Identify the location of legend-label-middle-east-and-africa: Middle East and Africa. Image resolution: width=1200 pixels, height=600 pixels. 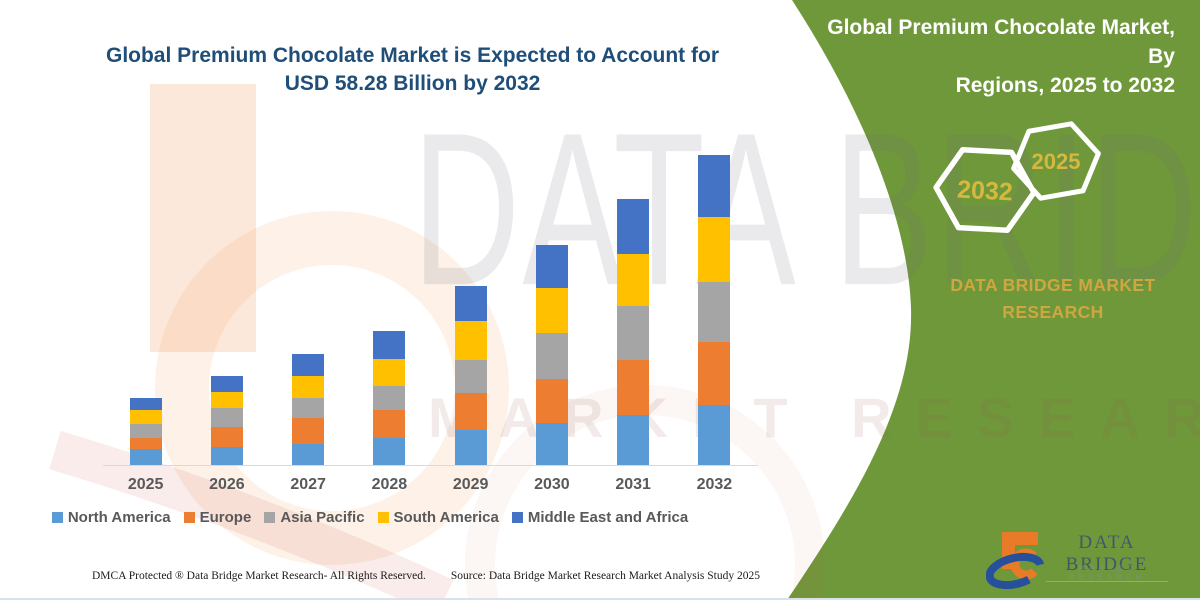
(608, 517).